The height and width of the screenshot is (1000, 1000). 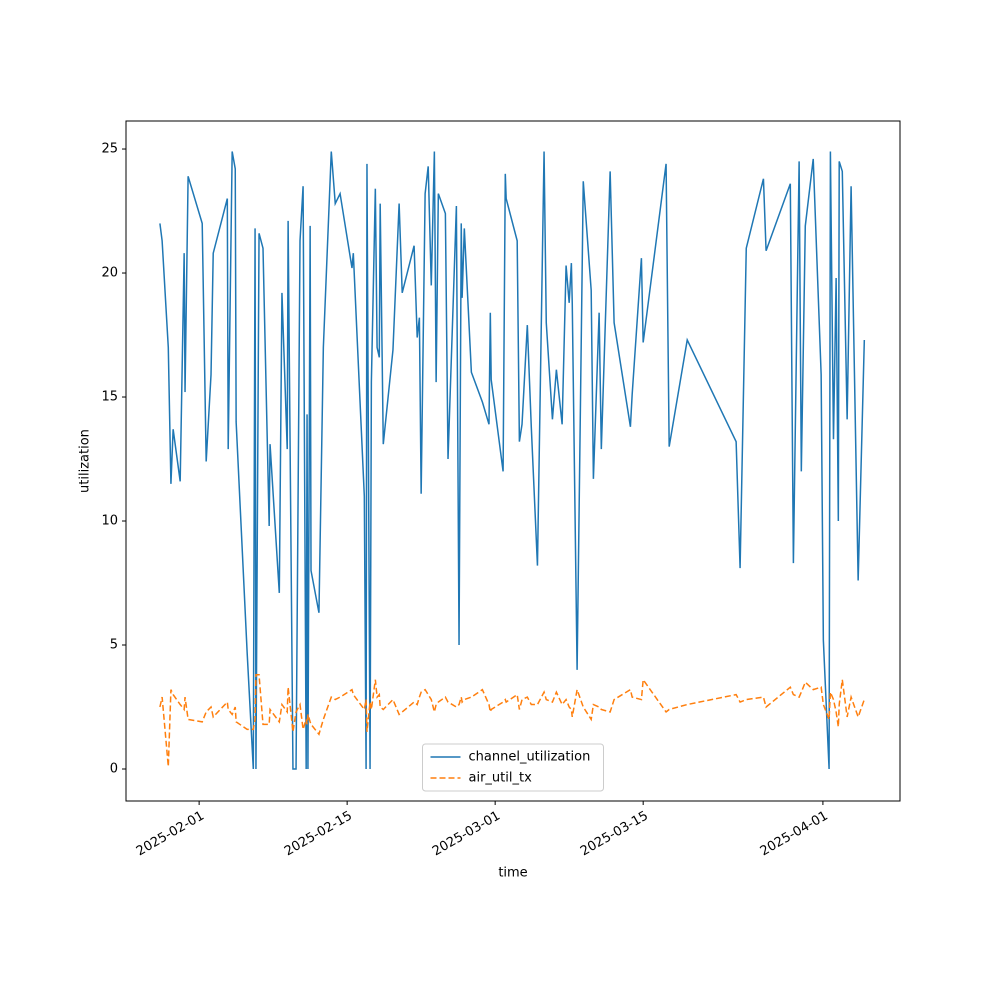 I want to click on legend-box, so click(x=513, y=767).